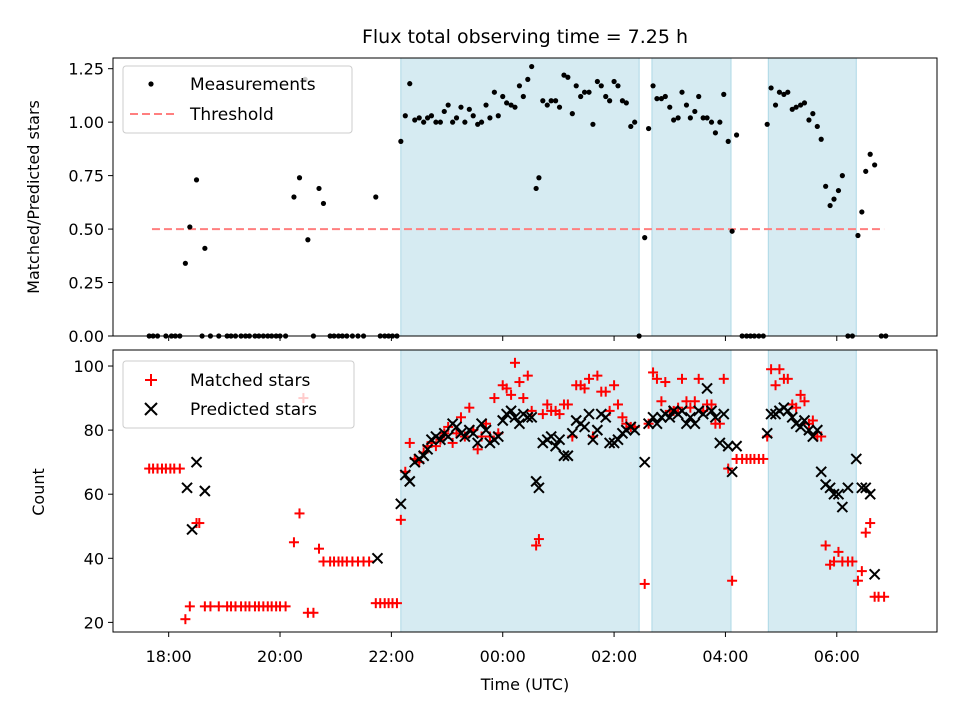 The width and height of the screenshot is (960, 720). I want to click on bottom-legend: Matched stars Predicted stars, so click(238, 394).